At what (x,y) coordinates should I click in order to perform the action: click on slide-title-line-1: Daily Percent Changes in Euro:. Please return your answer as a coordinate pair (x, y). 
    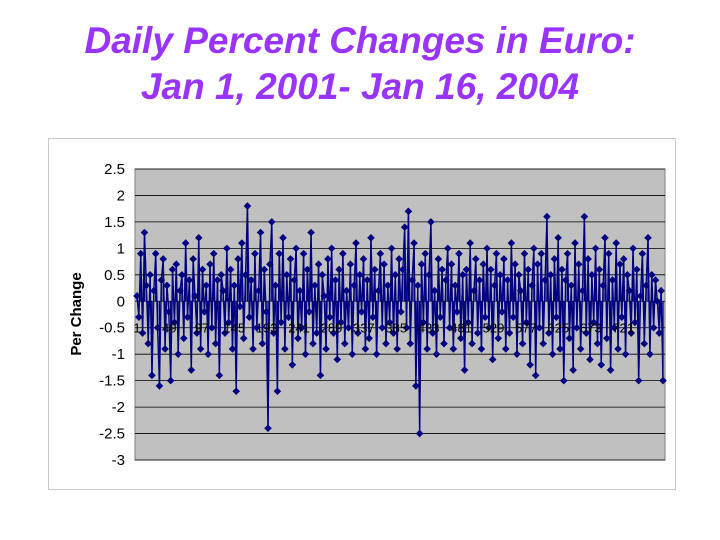
    Looking at the image, I should click on (360, 40).